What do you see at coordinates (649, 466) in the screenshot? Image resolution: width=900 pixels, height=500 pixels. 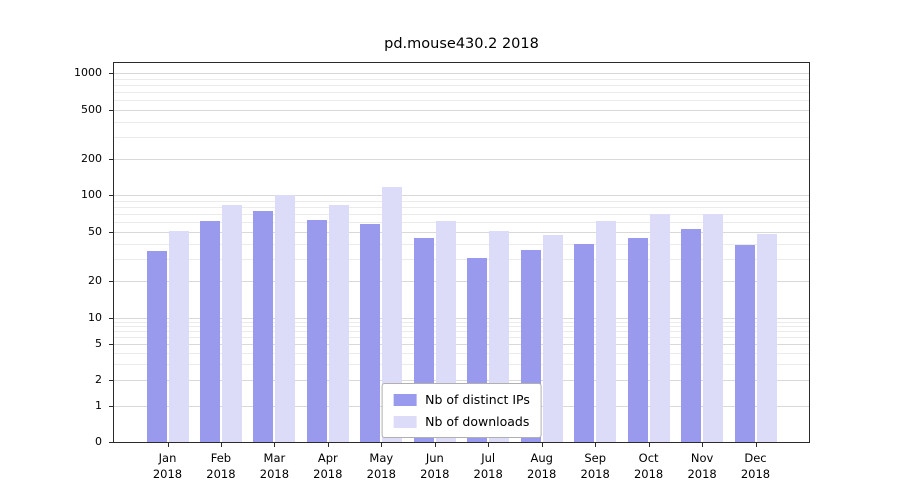 I see `x-tick-label: Oct 2018` at bounding box center [649, 466].